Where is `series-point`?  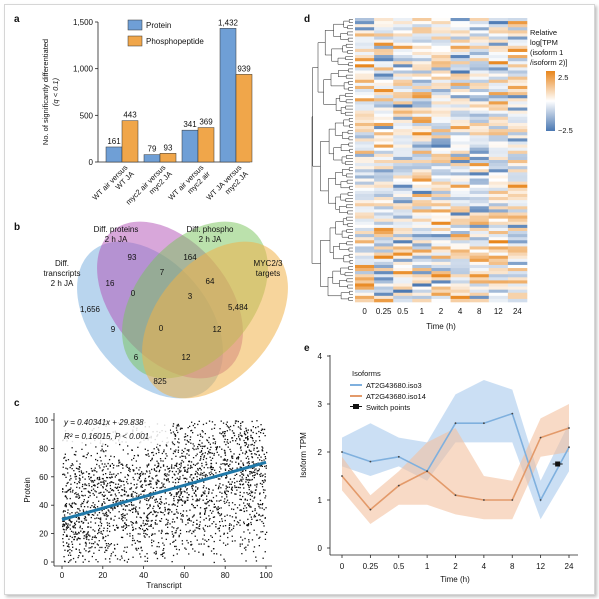
series-point is located at coordinates (370, 461).